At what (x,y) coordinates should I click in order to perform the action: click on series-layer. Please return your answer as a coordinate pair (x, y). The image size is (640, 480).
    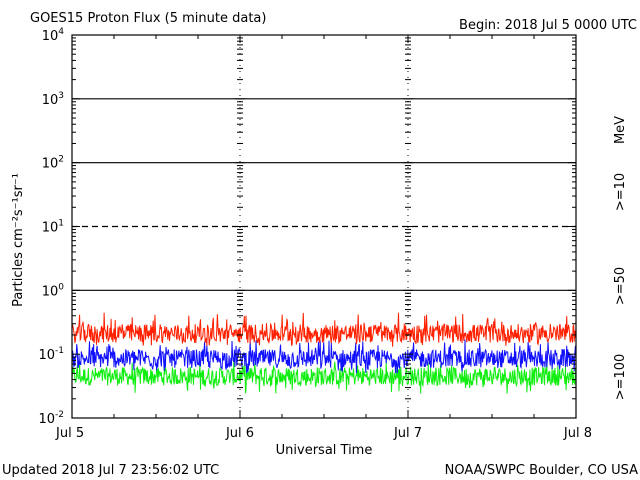
    Looking at the image, I should click on (324, 353).